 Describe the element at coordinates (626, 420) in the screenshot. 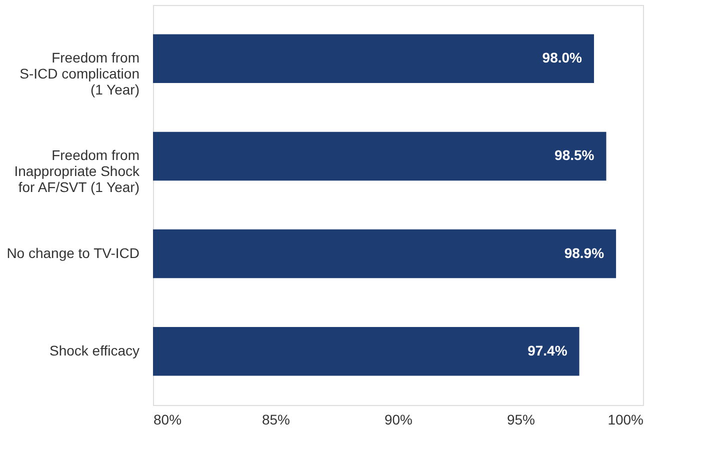

I see `x-tick-label: 100%` at that location.